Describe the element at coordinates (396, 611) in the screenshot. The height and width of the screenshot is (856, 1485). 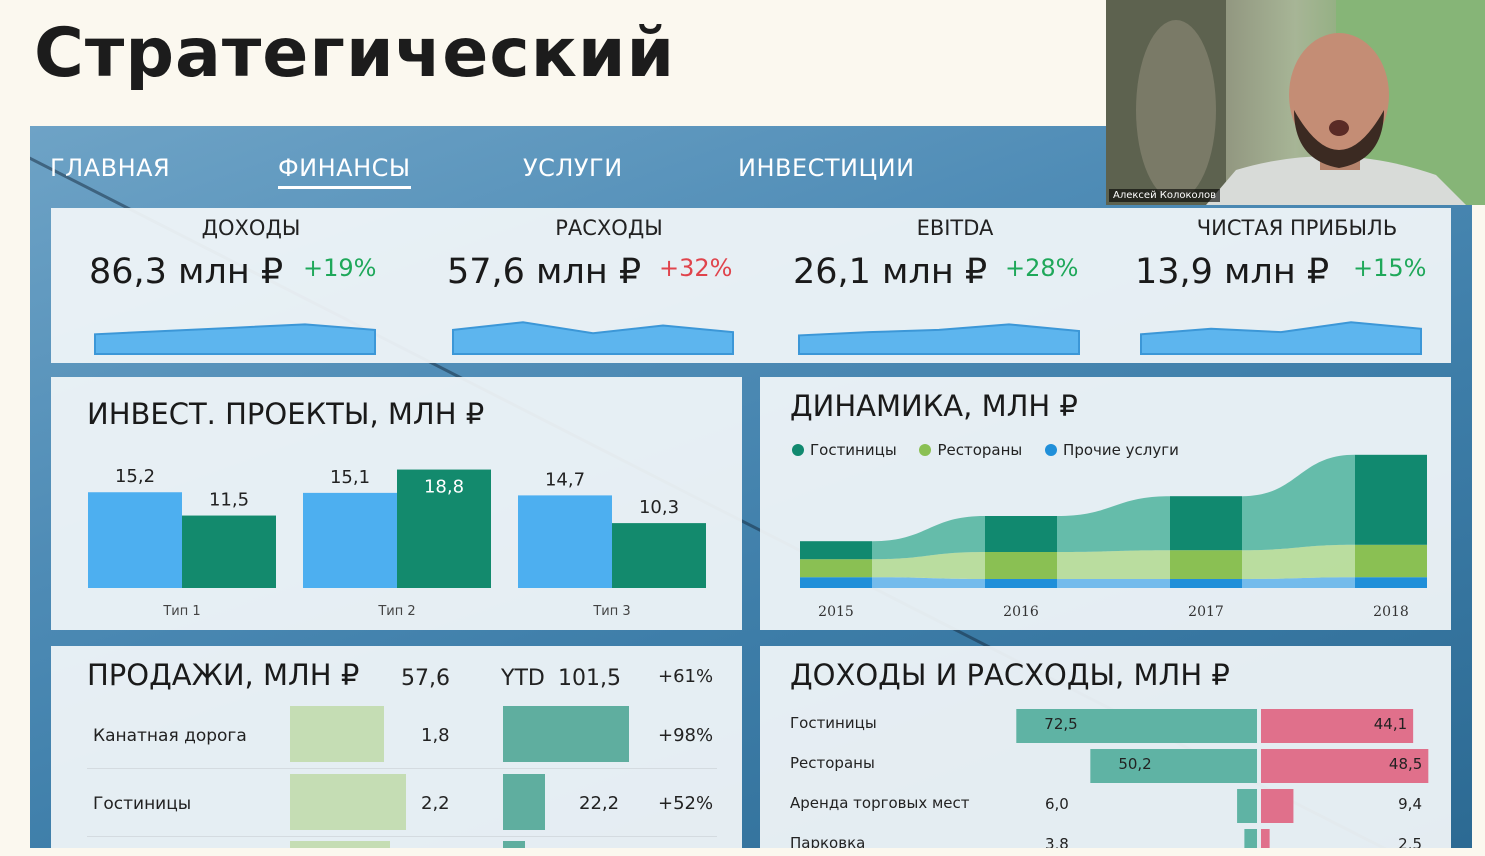
I see `invest-category-label: Тип 2` at that location.